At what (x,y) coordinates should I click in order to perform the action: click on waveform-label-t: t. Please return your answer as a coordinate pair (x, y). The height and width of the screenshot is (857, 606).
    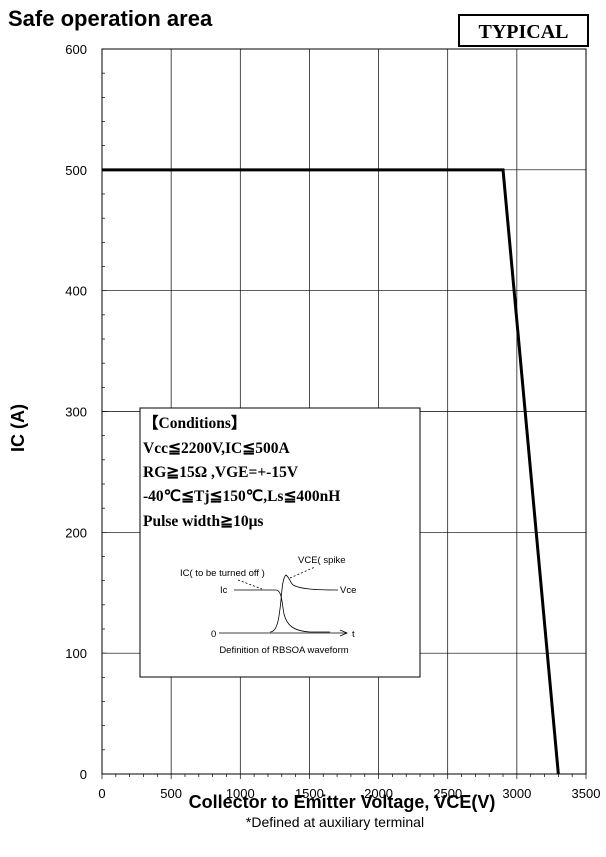
    Looking at the image, I should click on (353, 634).